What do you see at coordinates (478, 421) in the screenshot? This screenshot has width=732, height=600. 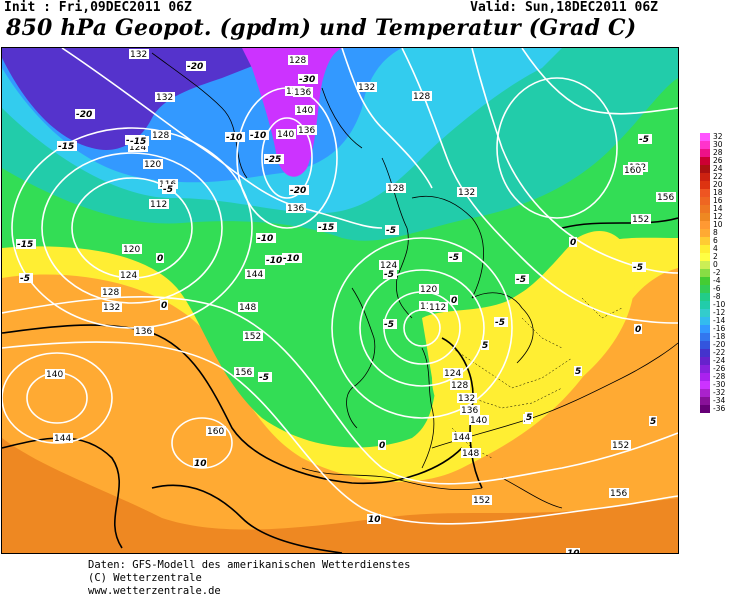 I see `svg-text: 140` at bounding box center [478, 421].